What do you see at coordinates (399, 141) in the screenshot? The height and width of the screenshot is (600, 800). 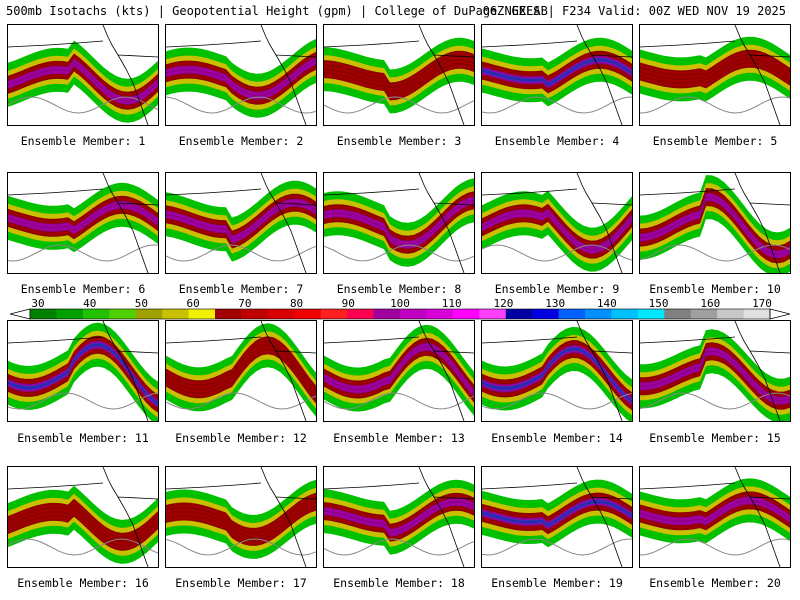 I see `ensemble-member-label: Ensemble Member: 3` at bounding box center [399, 141].